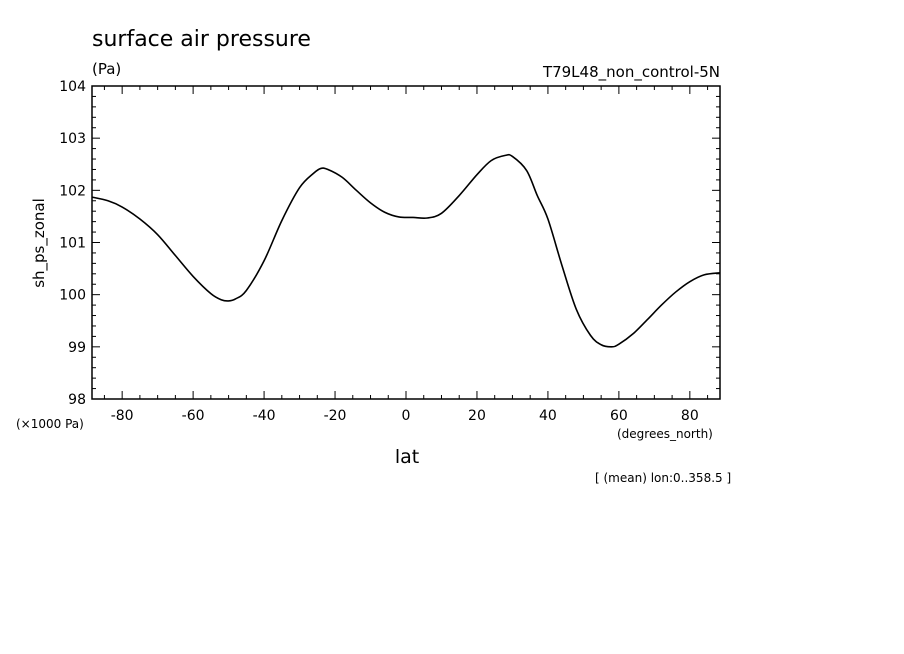  Describe the element at coordinates (39, 243) in the screenshot. I see `y-axis-label: sh_ps_zonal` at that location.